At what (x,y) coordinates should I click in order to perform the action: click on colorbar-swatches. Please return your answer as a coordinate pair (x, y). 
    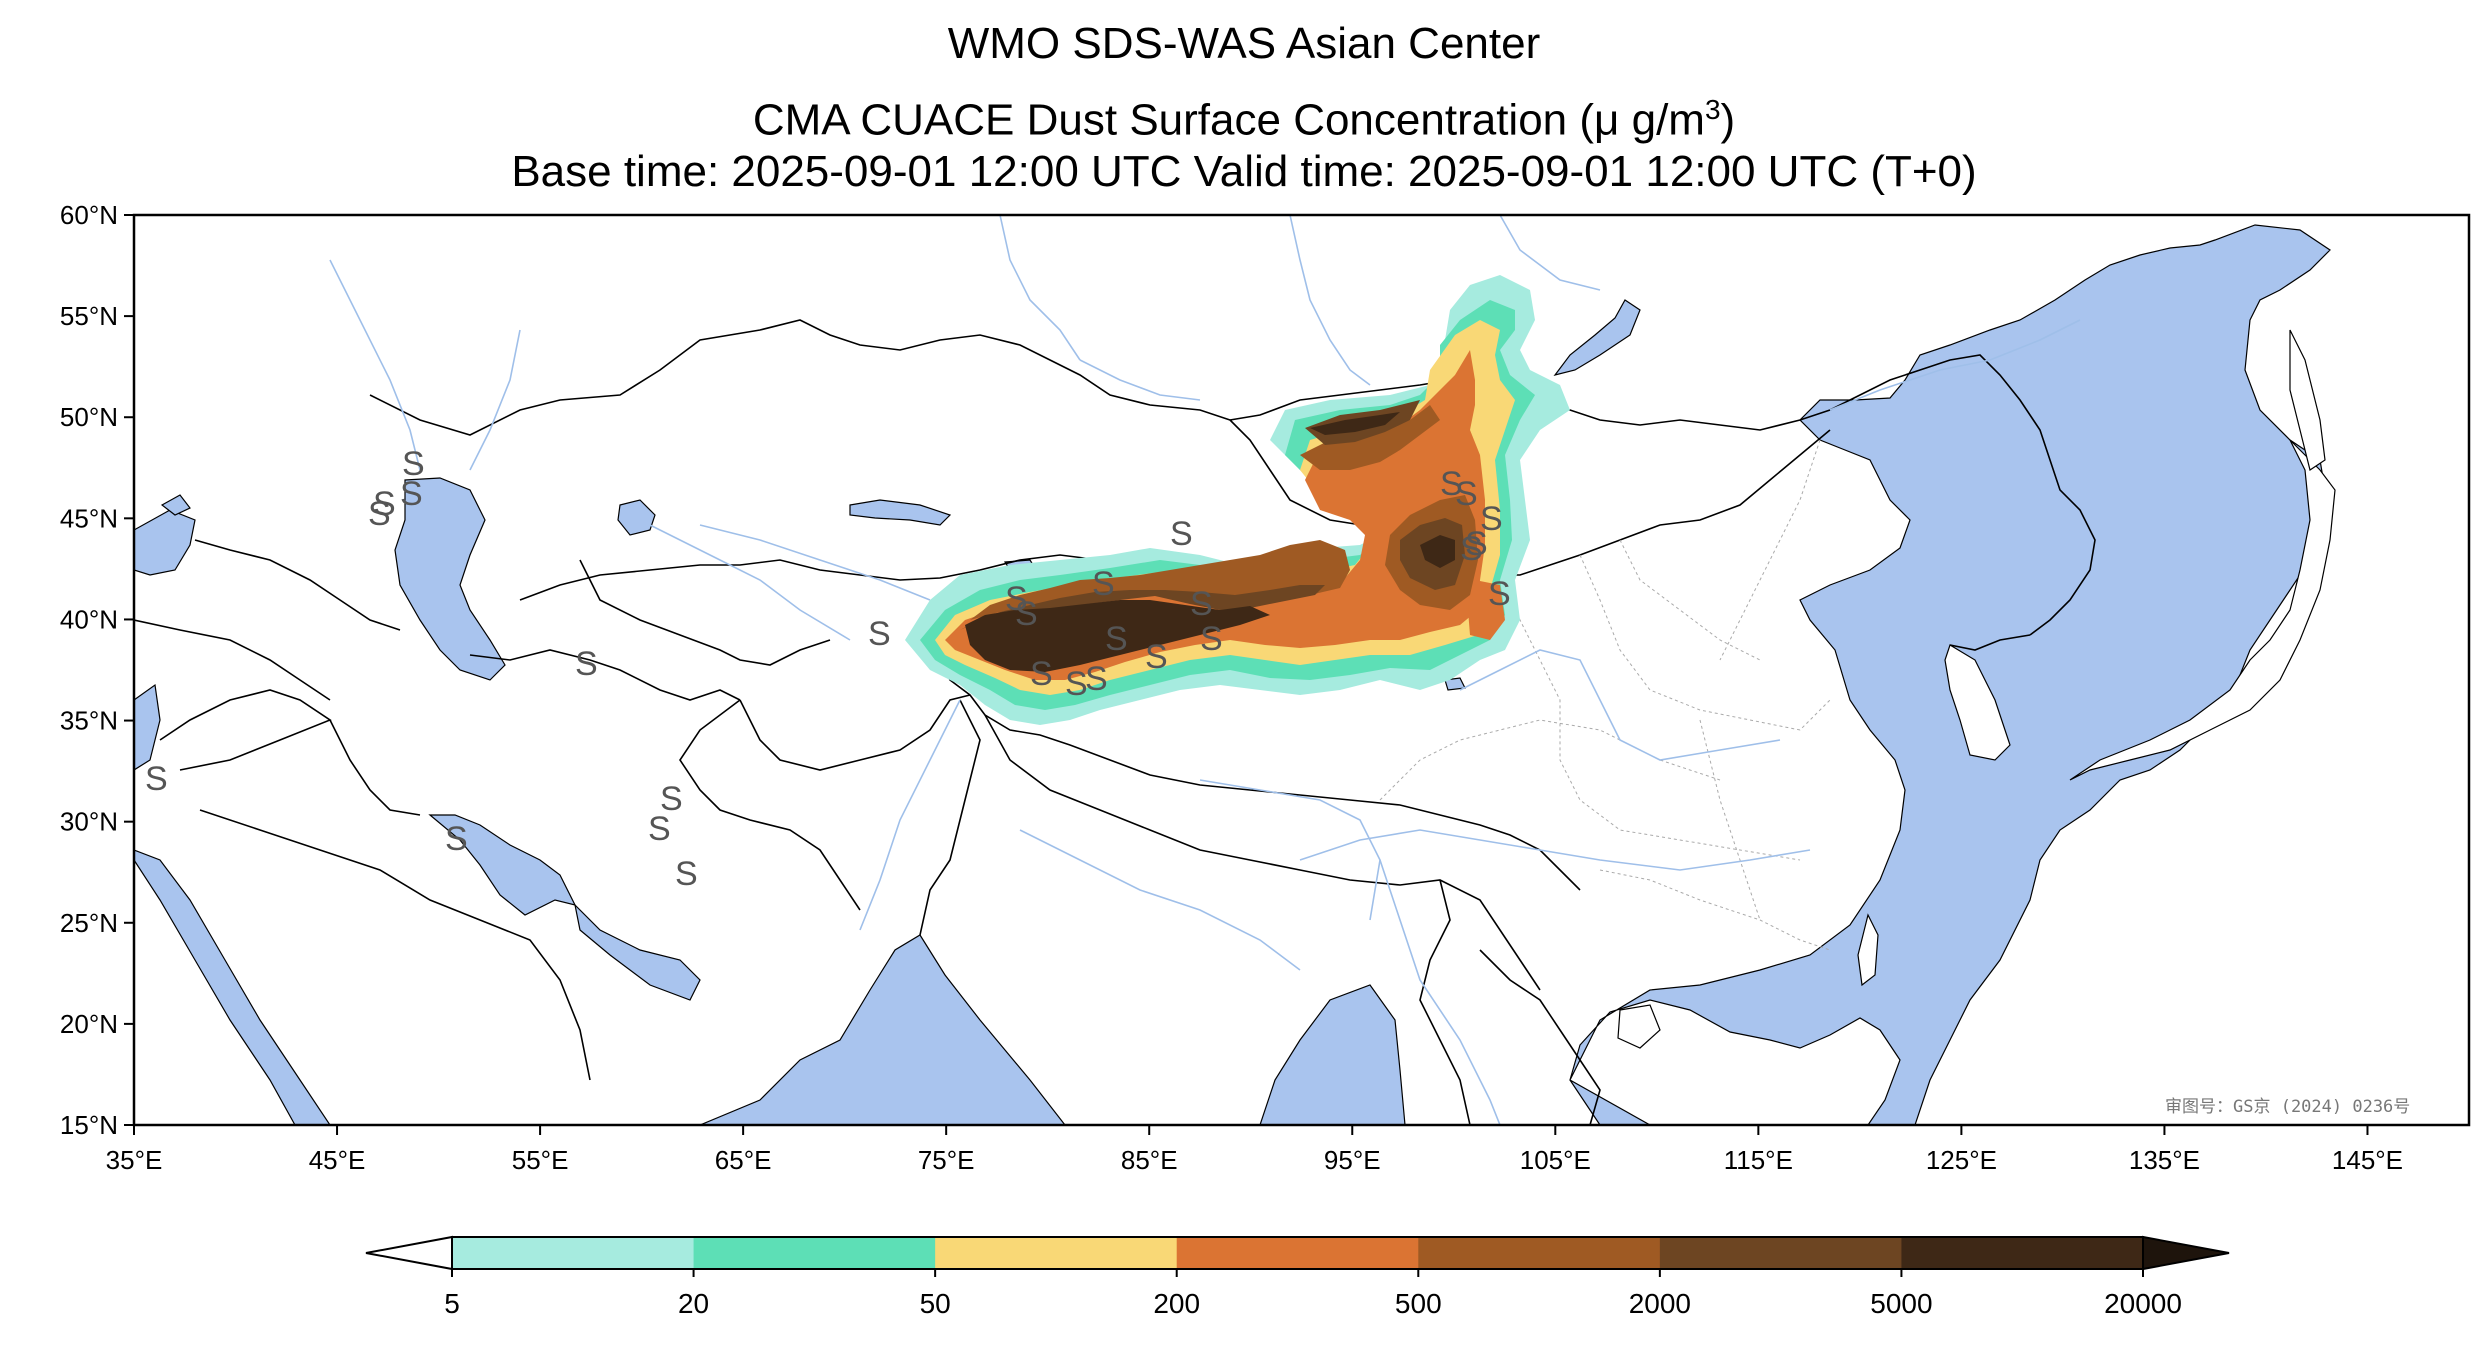
    Looking at the image, I should click on (1297, 1253).